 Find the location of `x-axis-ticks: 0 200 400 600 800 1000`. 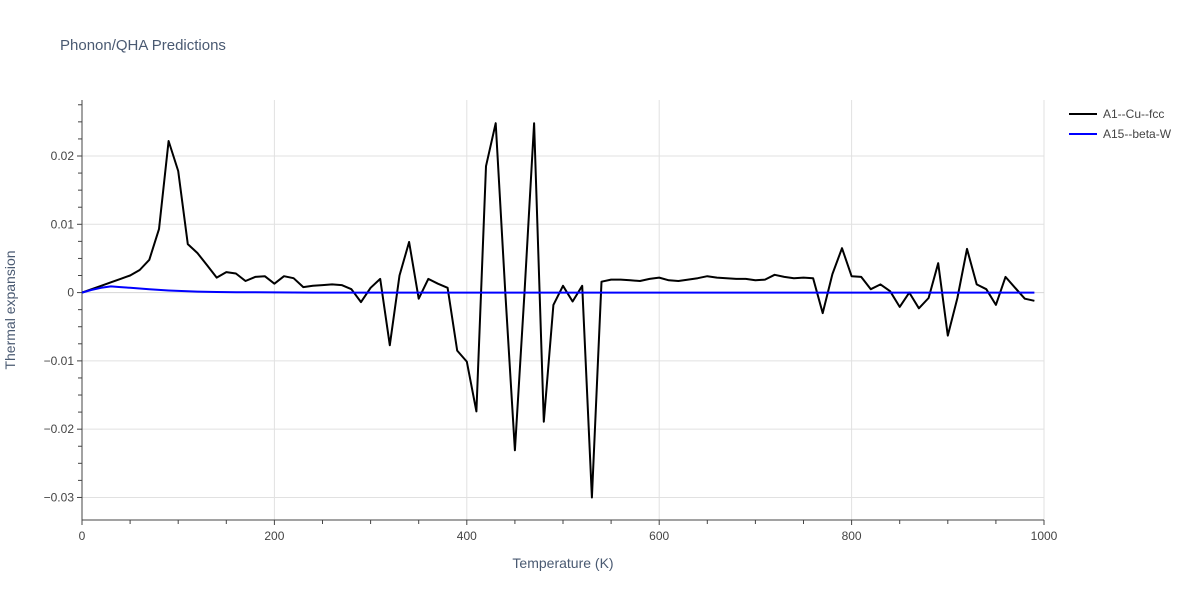

x-axis-ticks: 0 200 400 600 800 1000 is located at coordinates (568, 536).